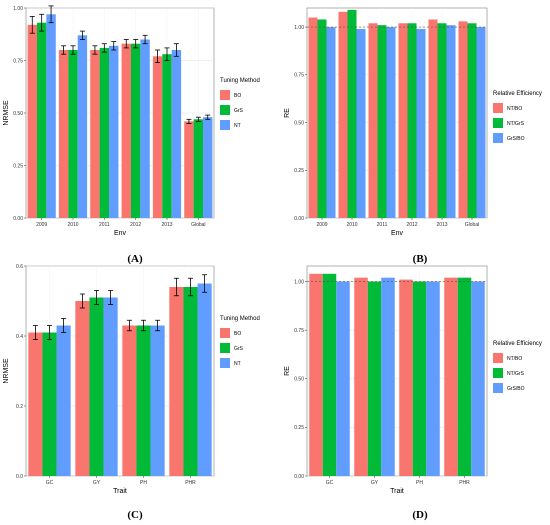  Describe the element at coordinates (330, 483) in the screenshot. I see `x-tick-label: GC` at that location.